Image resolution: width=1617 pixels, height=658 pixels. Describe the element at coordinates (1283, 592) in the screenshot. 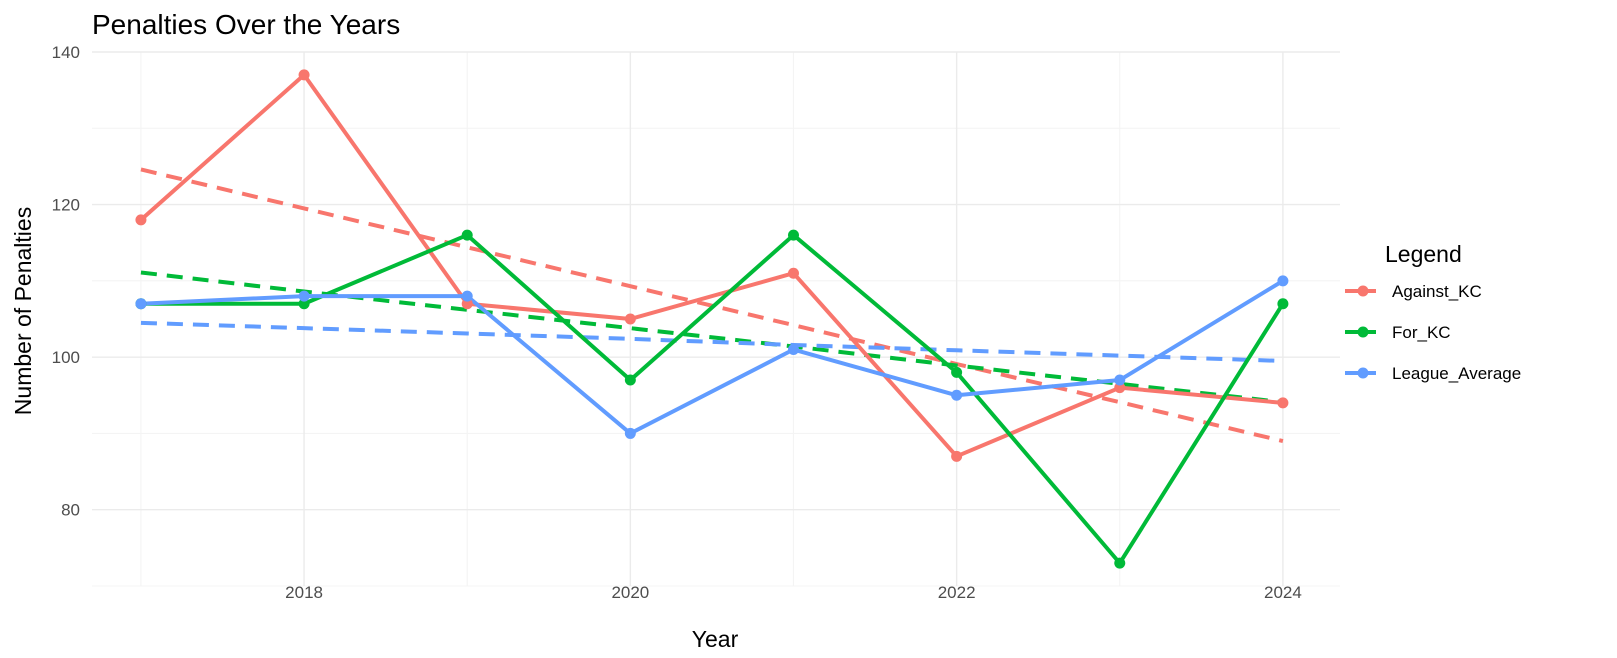

I see `x-tick-label: 2024` at that location.